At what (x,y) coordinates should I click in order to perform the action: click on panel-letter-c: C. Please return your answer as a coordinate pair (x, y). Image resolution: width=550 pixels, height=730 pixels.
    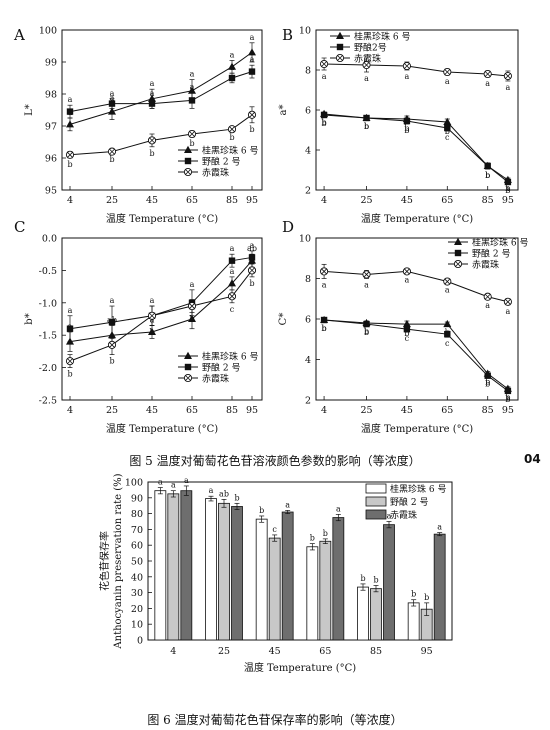
    Looking at the image, I should click on (19, 227).